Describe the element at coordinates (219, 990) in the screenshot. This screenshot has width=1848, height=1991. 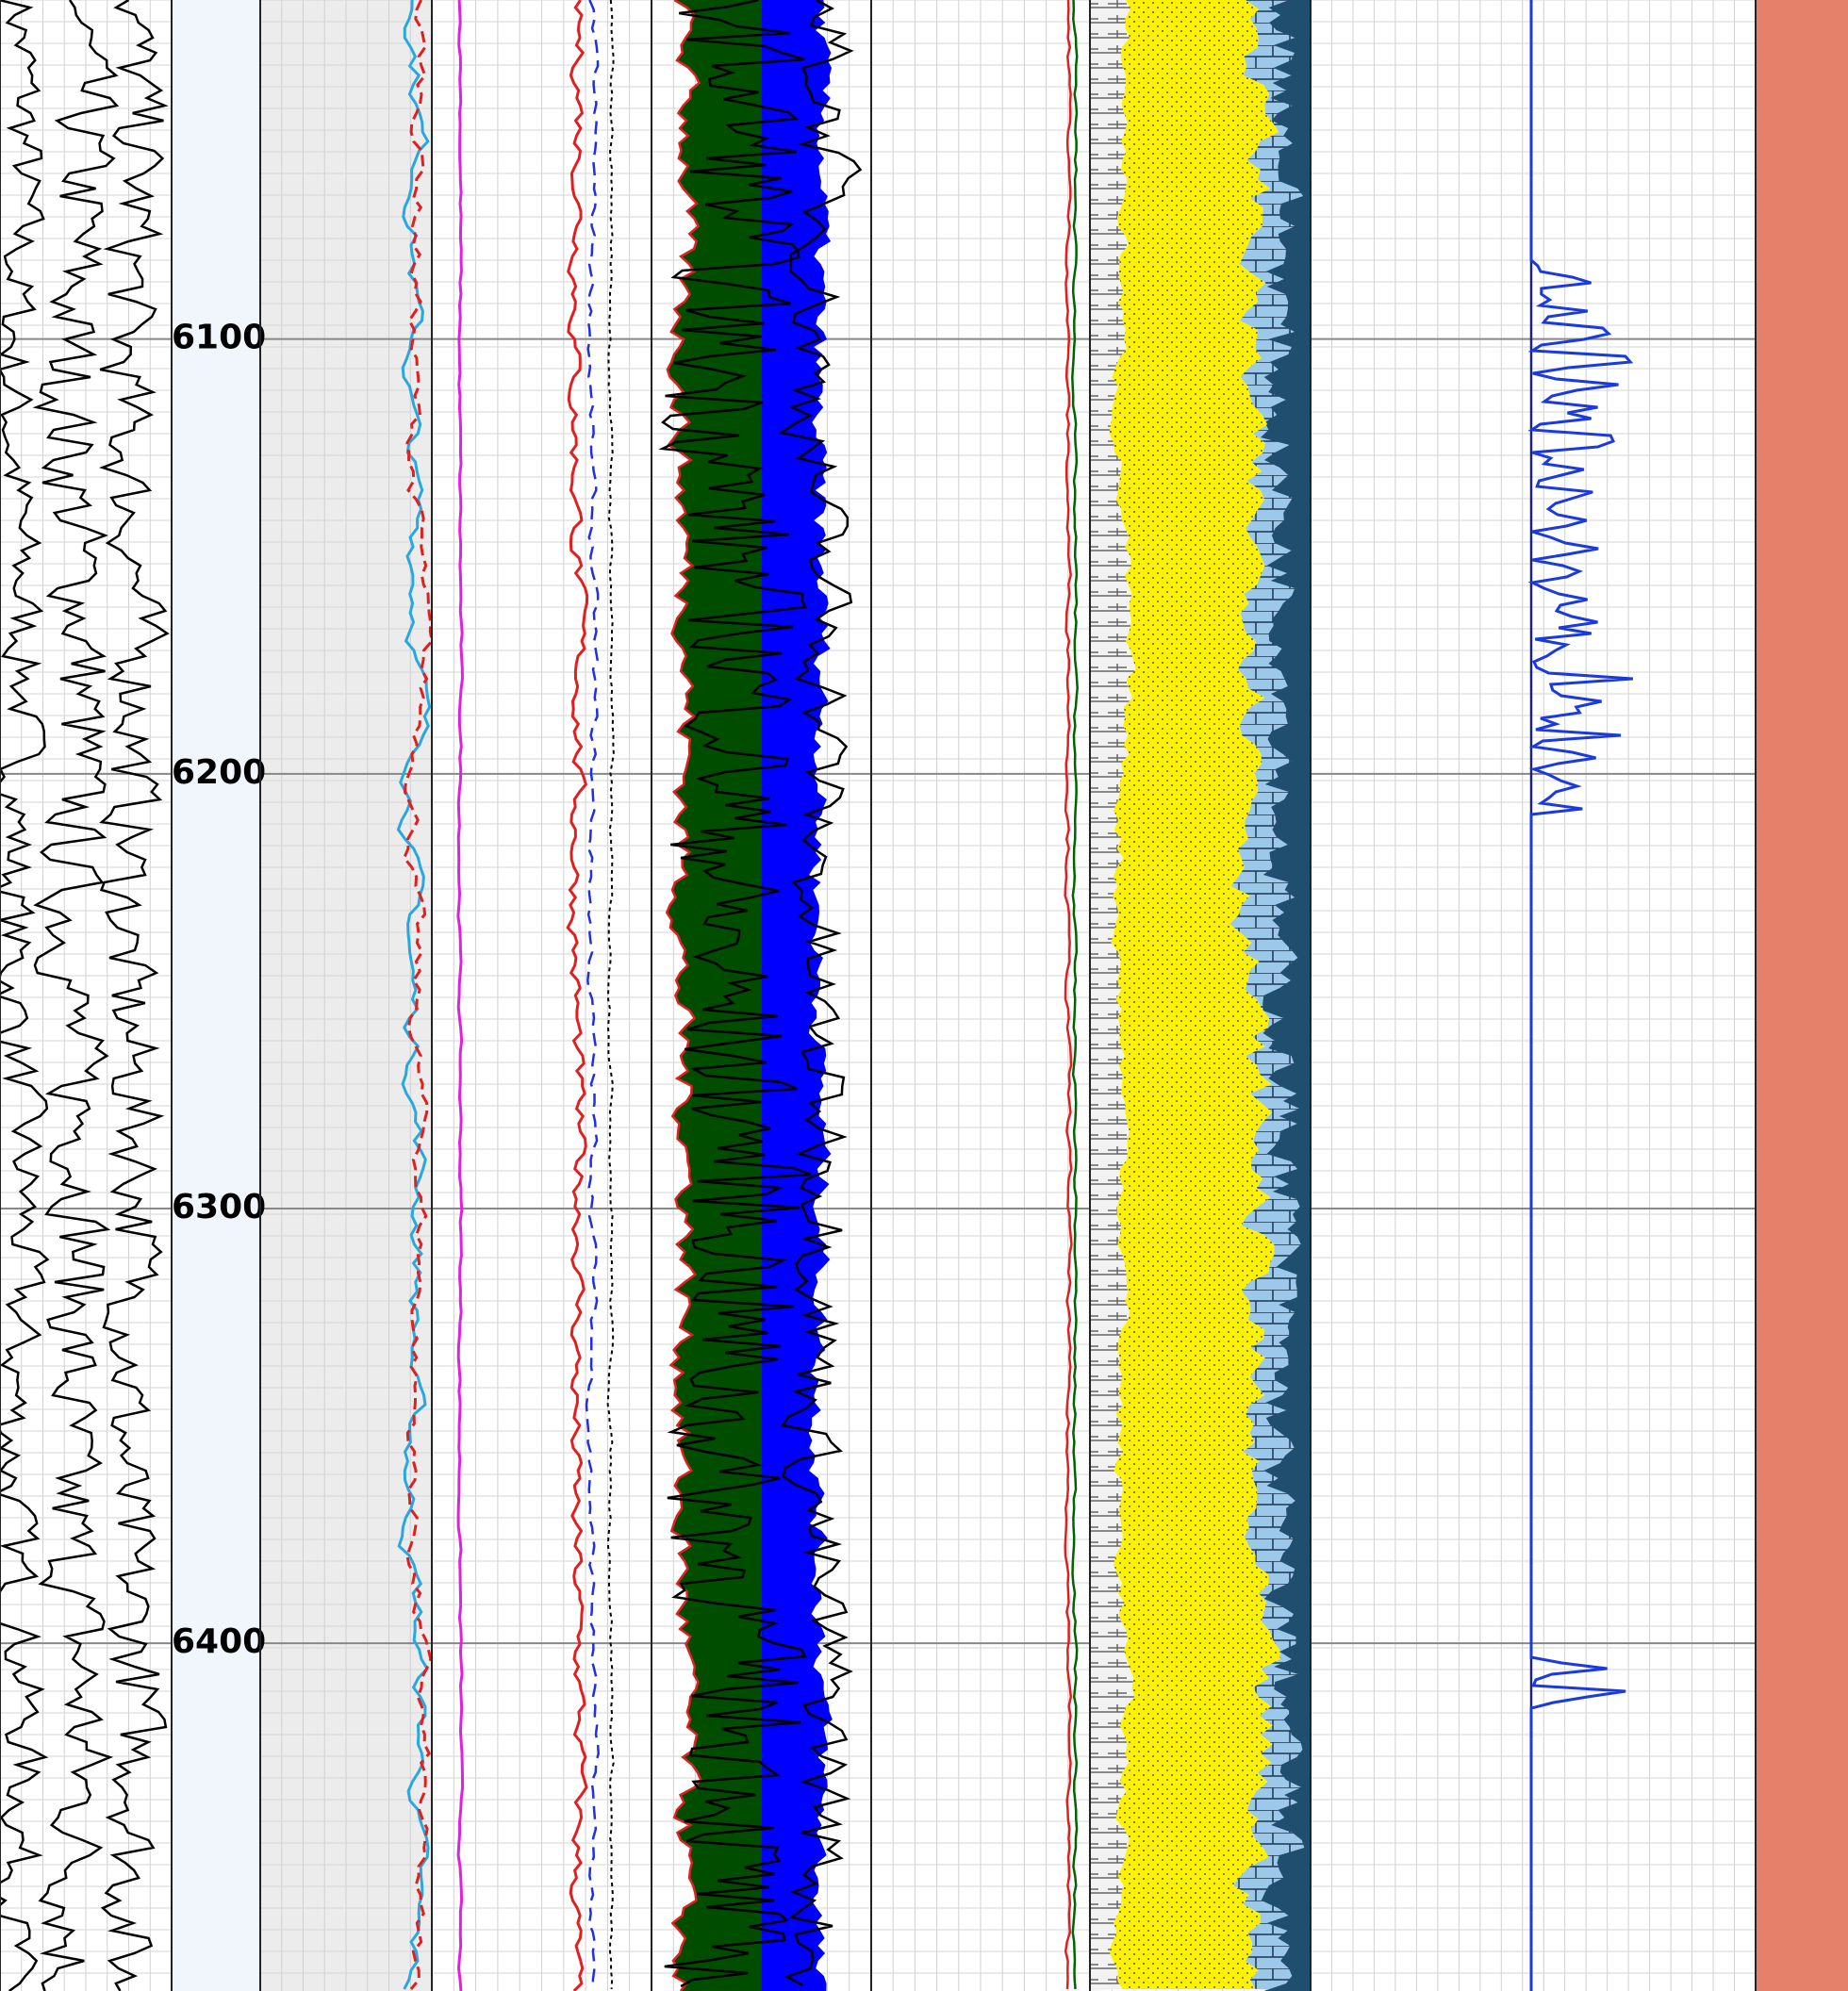
I see `depth-labels: 6100 6200 6300 6400` at that location.